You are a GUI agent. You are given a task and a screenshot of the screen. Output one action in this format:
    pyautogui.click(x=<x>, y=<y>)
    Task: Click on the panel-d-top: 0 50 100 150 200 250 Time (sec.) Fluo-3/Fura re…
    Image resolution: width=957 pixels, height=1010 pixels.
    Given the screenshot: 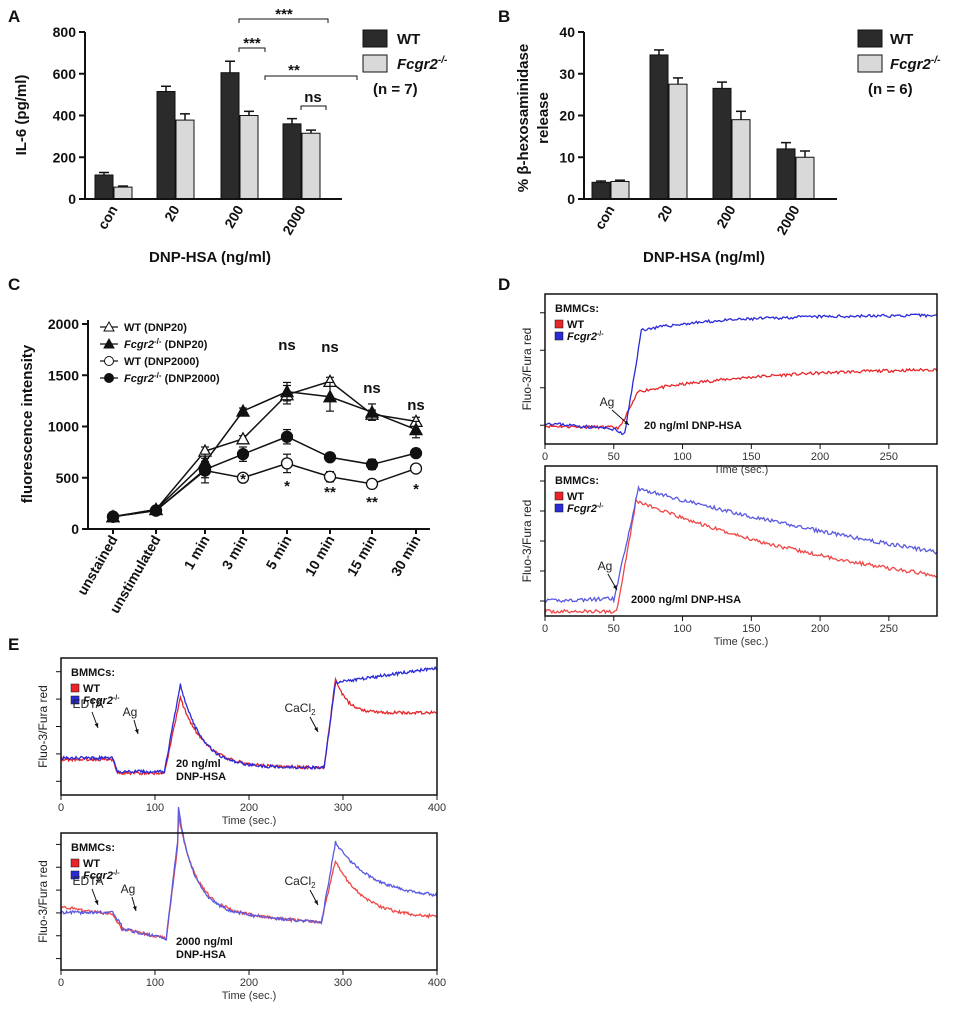 What is the action you would take?
    pyautogui.click(x=729, y=384)
    